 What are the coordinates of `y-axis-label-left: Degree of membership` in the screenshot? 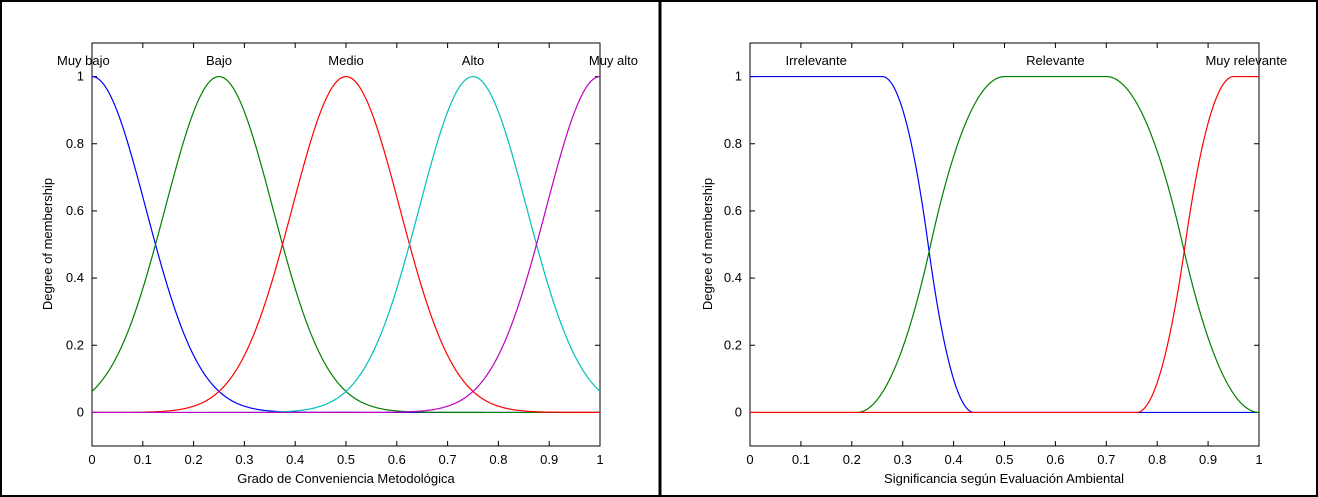 It's located at (47, 244).